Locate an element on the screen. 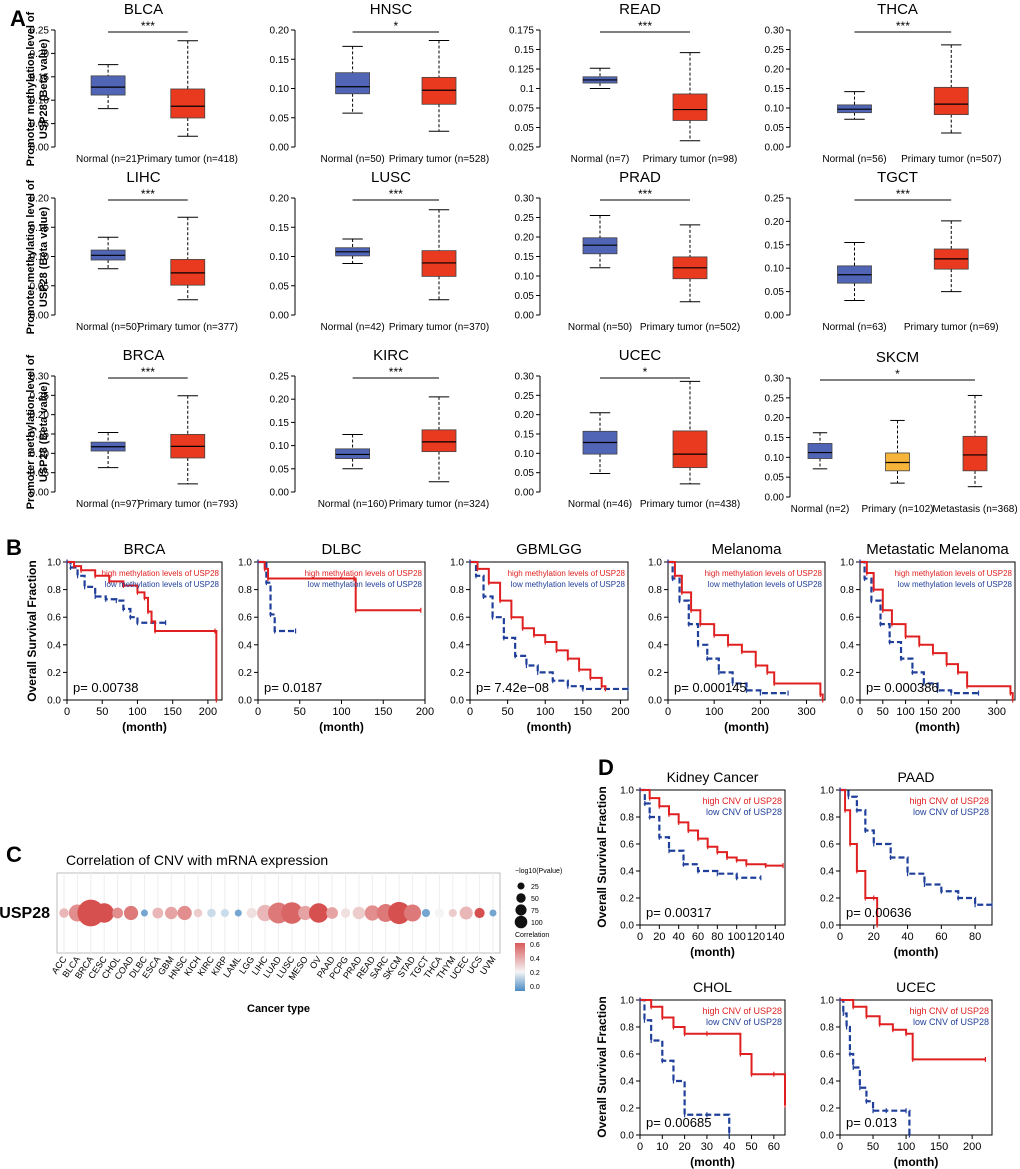  significance-stars: * is located at coordinates (645, 372).